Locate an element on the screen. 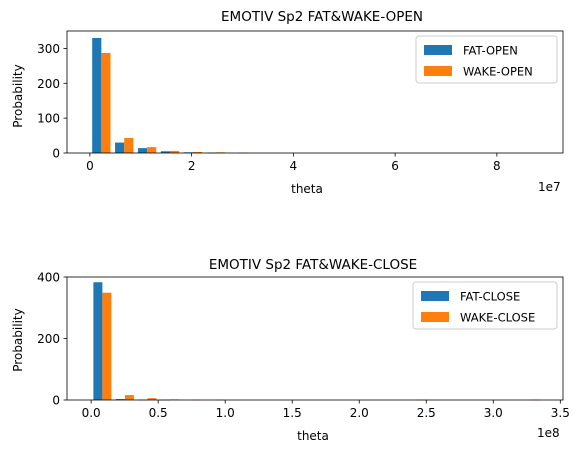 The width and height of the screenshot is (581, 457). x-tick-label: 6 is located at coordinates (395, 166).